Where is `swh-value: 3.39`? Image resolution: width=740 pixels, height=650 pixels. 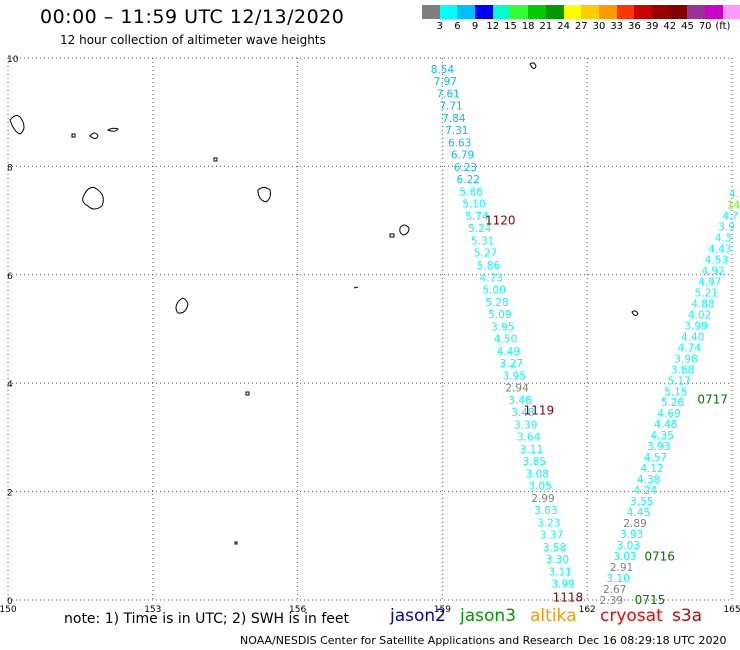 swh-value: 3.39 is located at coordinates (525, 425).